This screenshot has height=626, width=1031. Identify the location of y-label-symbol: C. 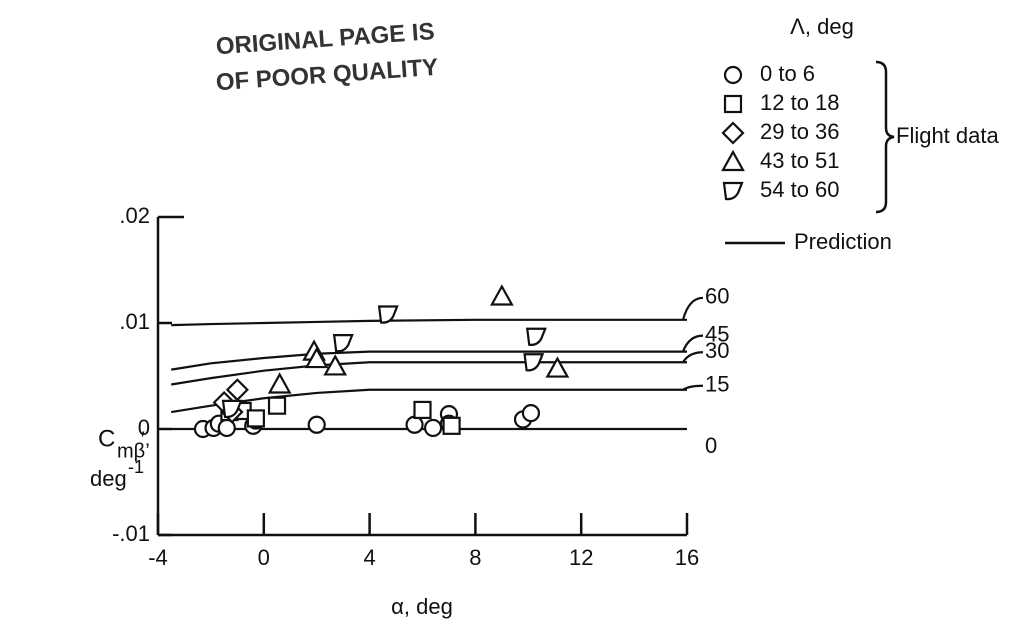
(106, 438).